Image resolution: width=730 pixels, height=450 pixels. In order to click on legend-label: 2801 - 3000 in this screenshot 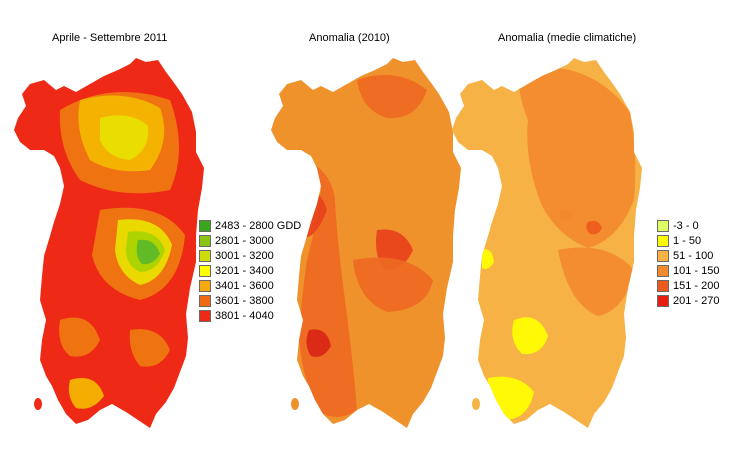, I will do `click(244, 241)`.